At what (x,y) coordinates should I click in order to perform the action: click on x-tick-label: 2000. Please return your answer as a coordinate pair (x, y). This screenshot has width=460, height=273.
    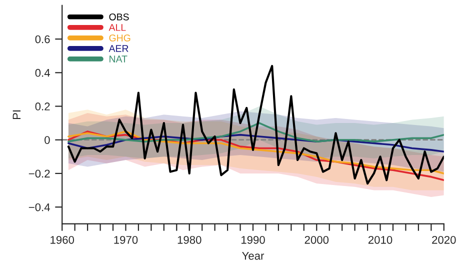
    Looking at the image, I should click on (316, 240).